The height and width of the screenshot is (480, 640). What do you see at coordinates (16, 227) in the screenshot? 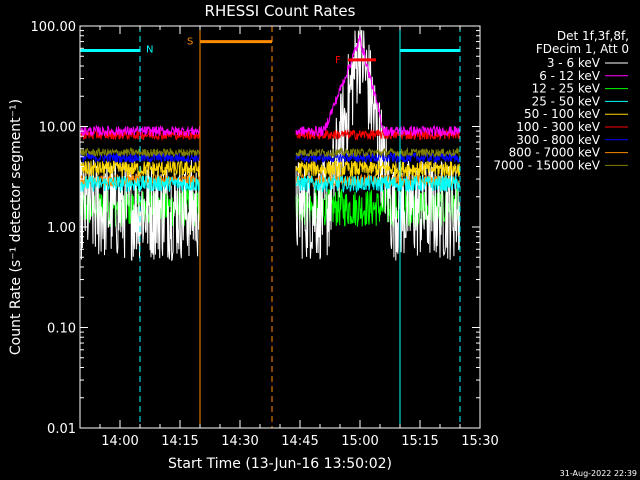
I see `y-axis-label: Count Rate (s⁻¹ detector segment⁻¹)` at bounding box center [16, 227].